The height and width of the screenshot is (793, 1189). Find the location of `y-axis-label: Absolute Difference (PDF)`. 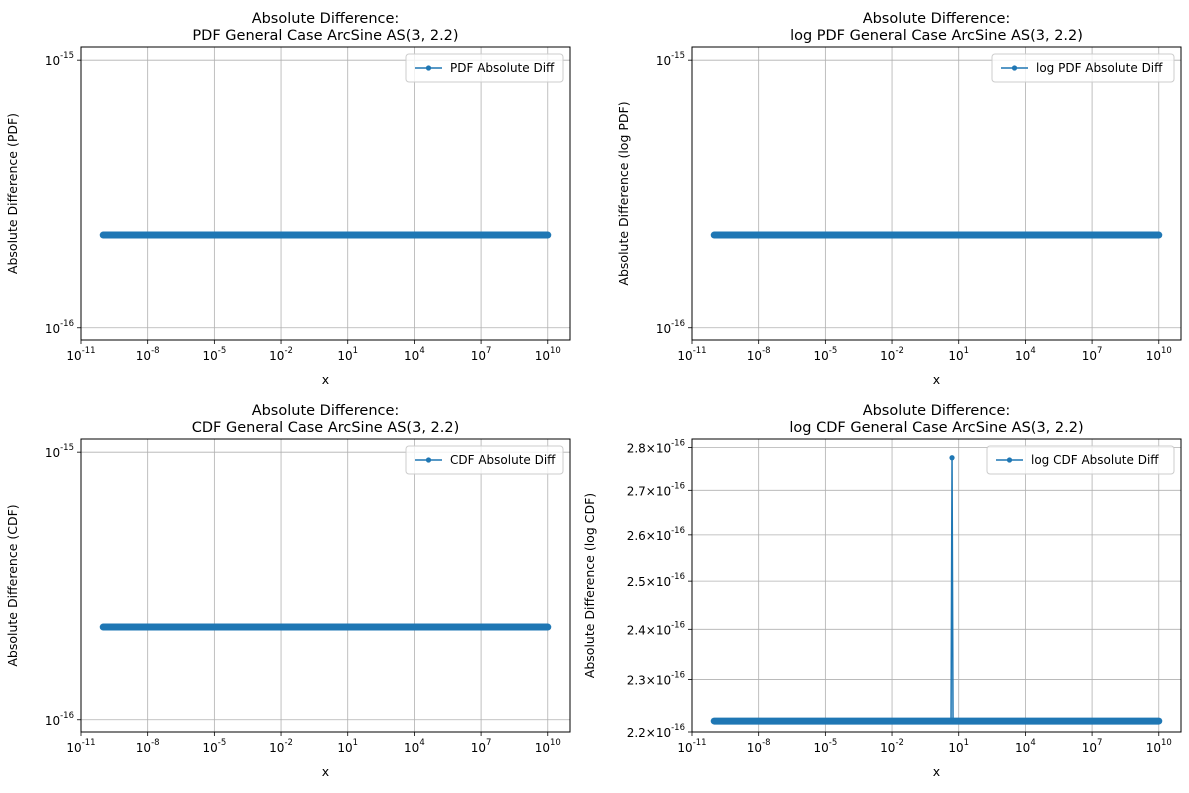

y-axis-label: Absolute Difference (PDF) is located at coordinates (12, 193).